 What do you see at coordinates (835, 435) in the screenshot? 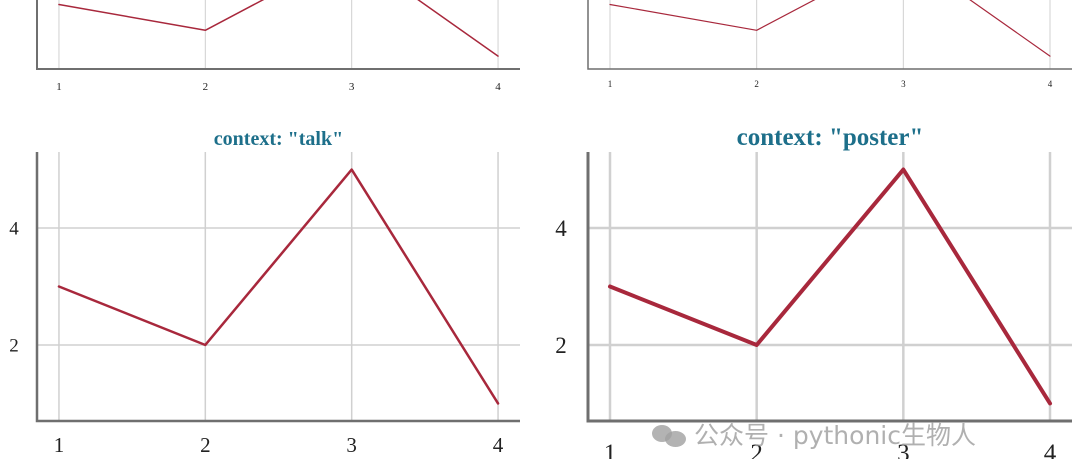
I see `watermark-text: 公众号 · pythonic生物人` at bounding box center [835, 435].